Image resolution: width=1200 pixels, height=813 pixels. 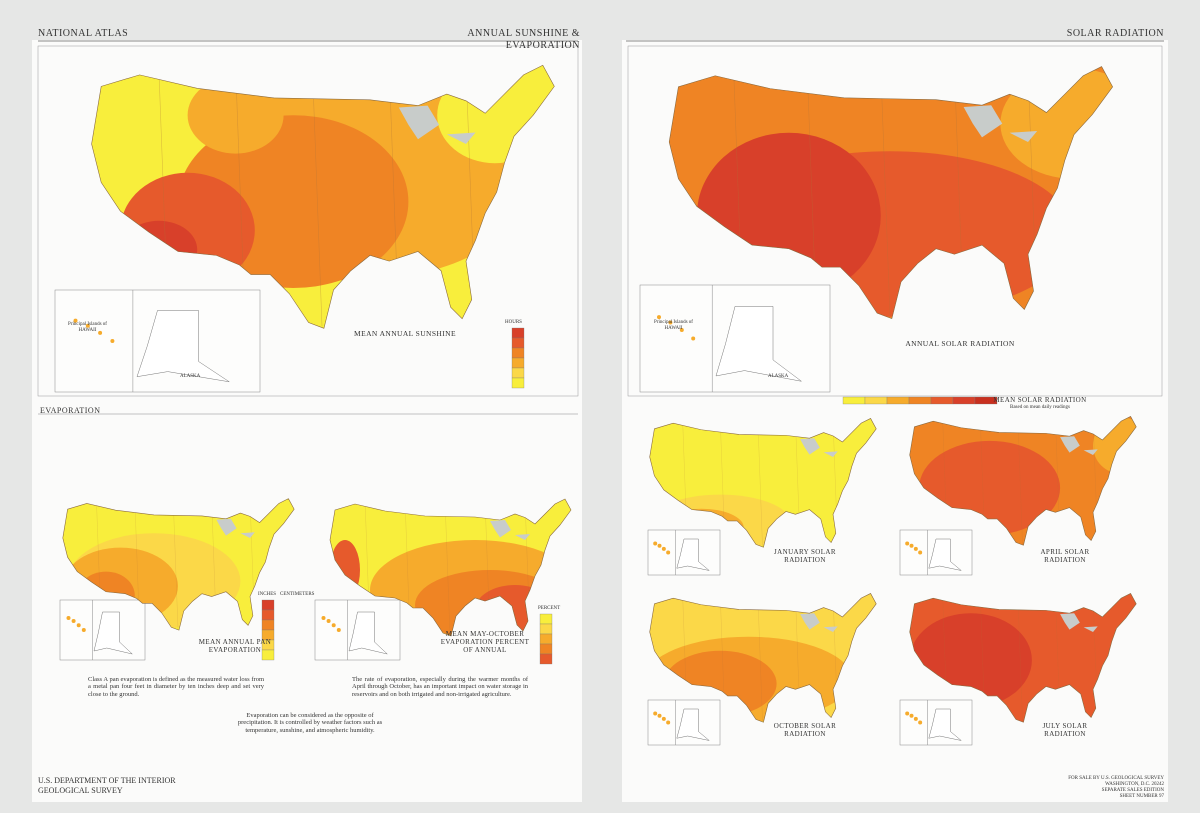 What do you see at coordinates (1115, 33) in the screenshot?
I see `header: SOLAR RADIATION` at bounding box center [1115, 33].